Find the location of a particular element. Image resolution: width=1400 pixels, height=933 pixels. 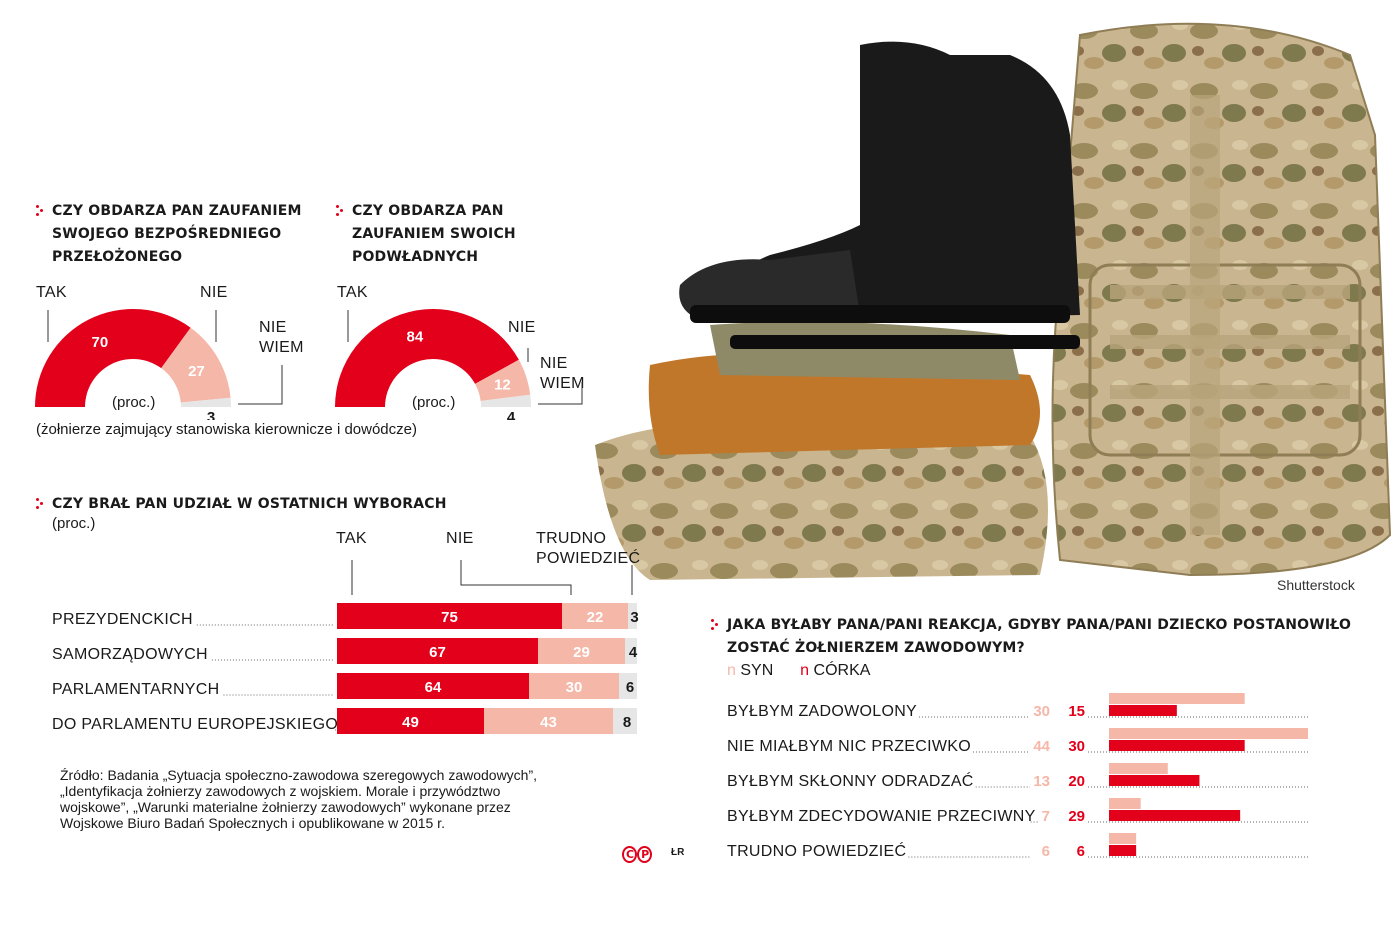

syn-value: 13 is located at coordinates (1041, 781).